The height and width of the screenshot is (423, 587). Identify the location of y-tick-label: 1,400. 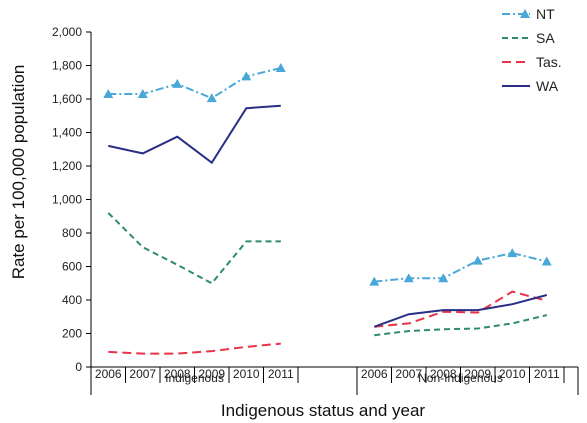
(67, 133).